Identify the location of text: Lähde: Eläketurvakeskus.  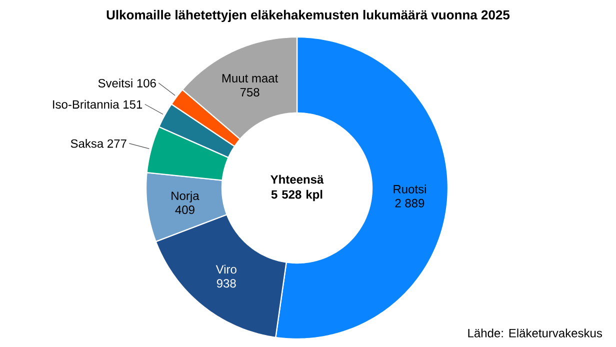
(535, 333).